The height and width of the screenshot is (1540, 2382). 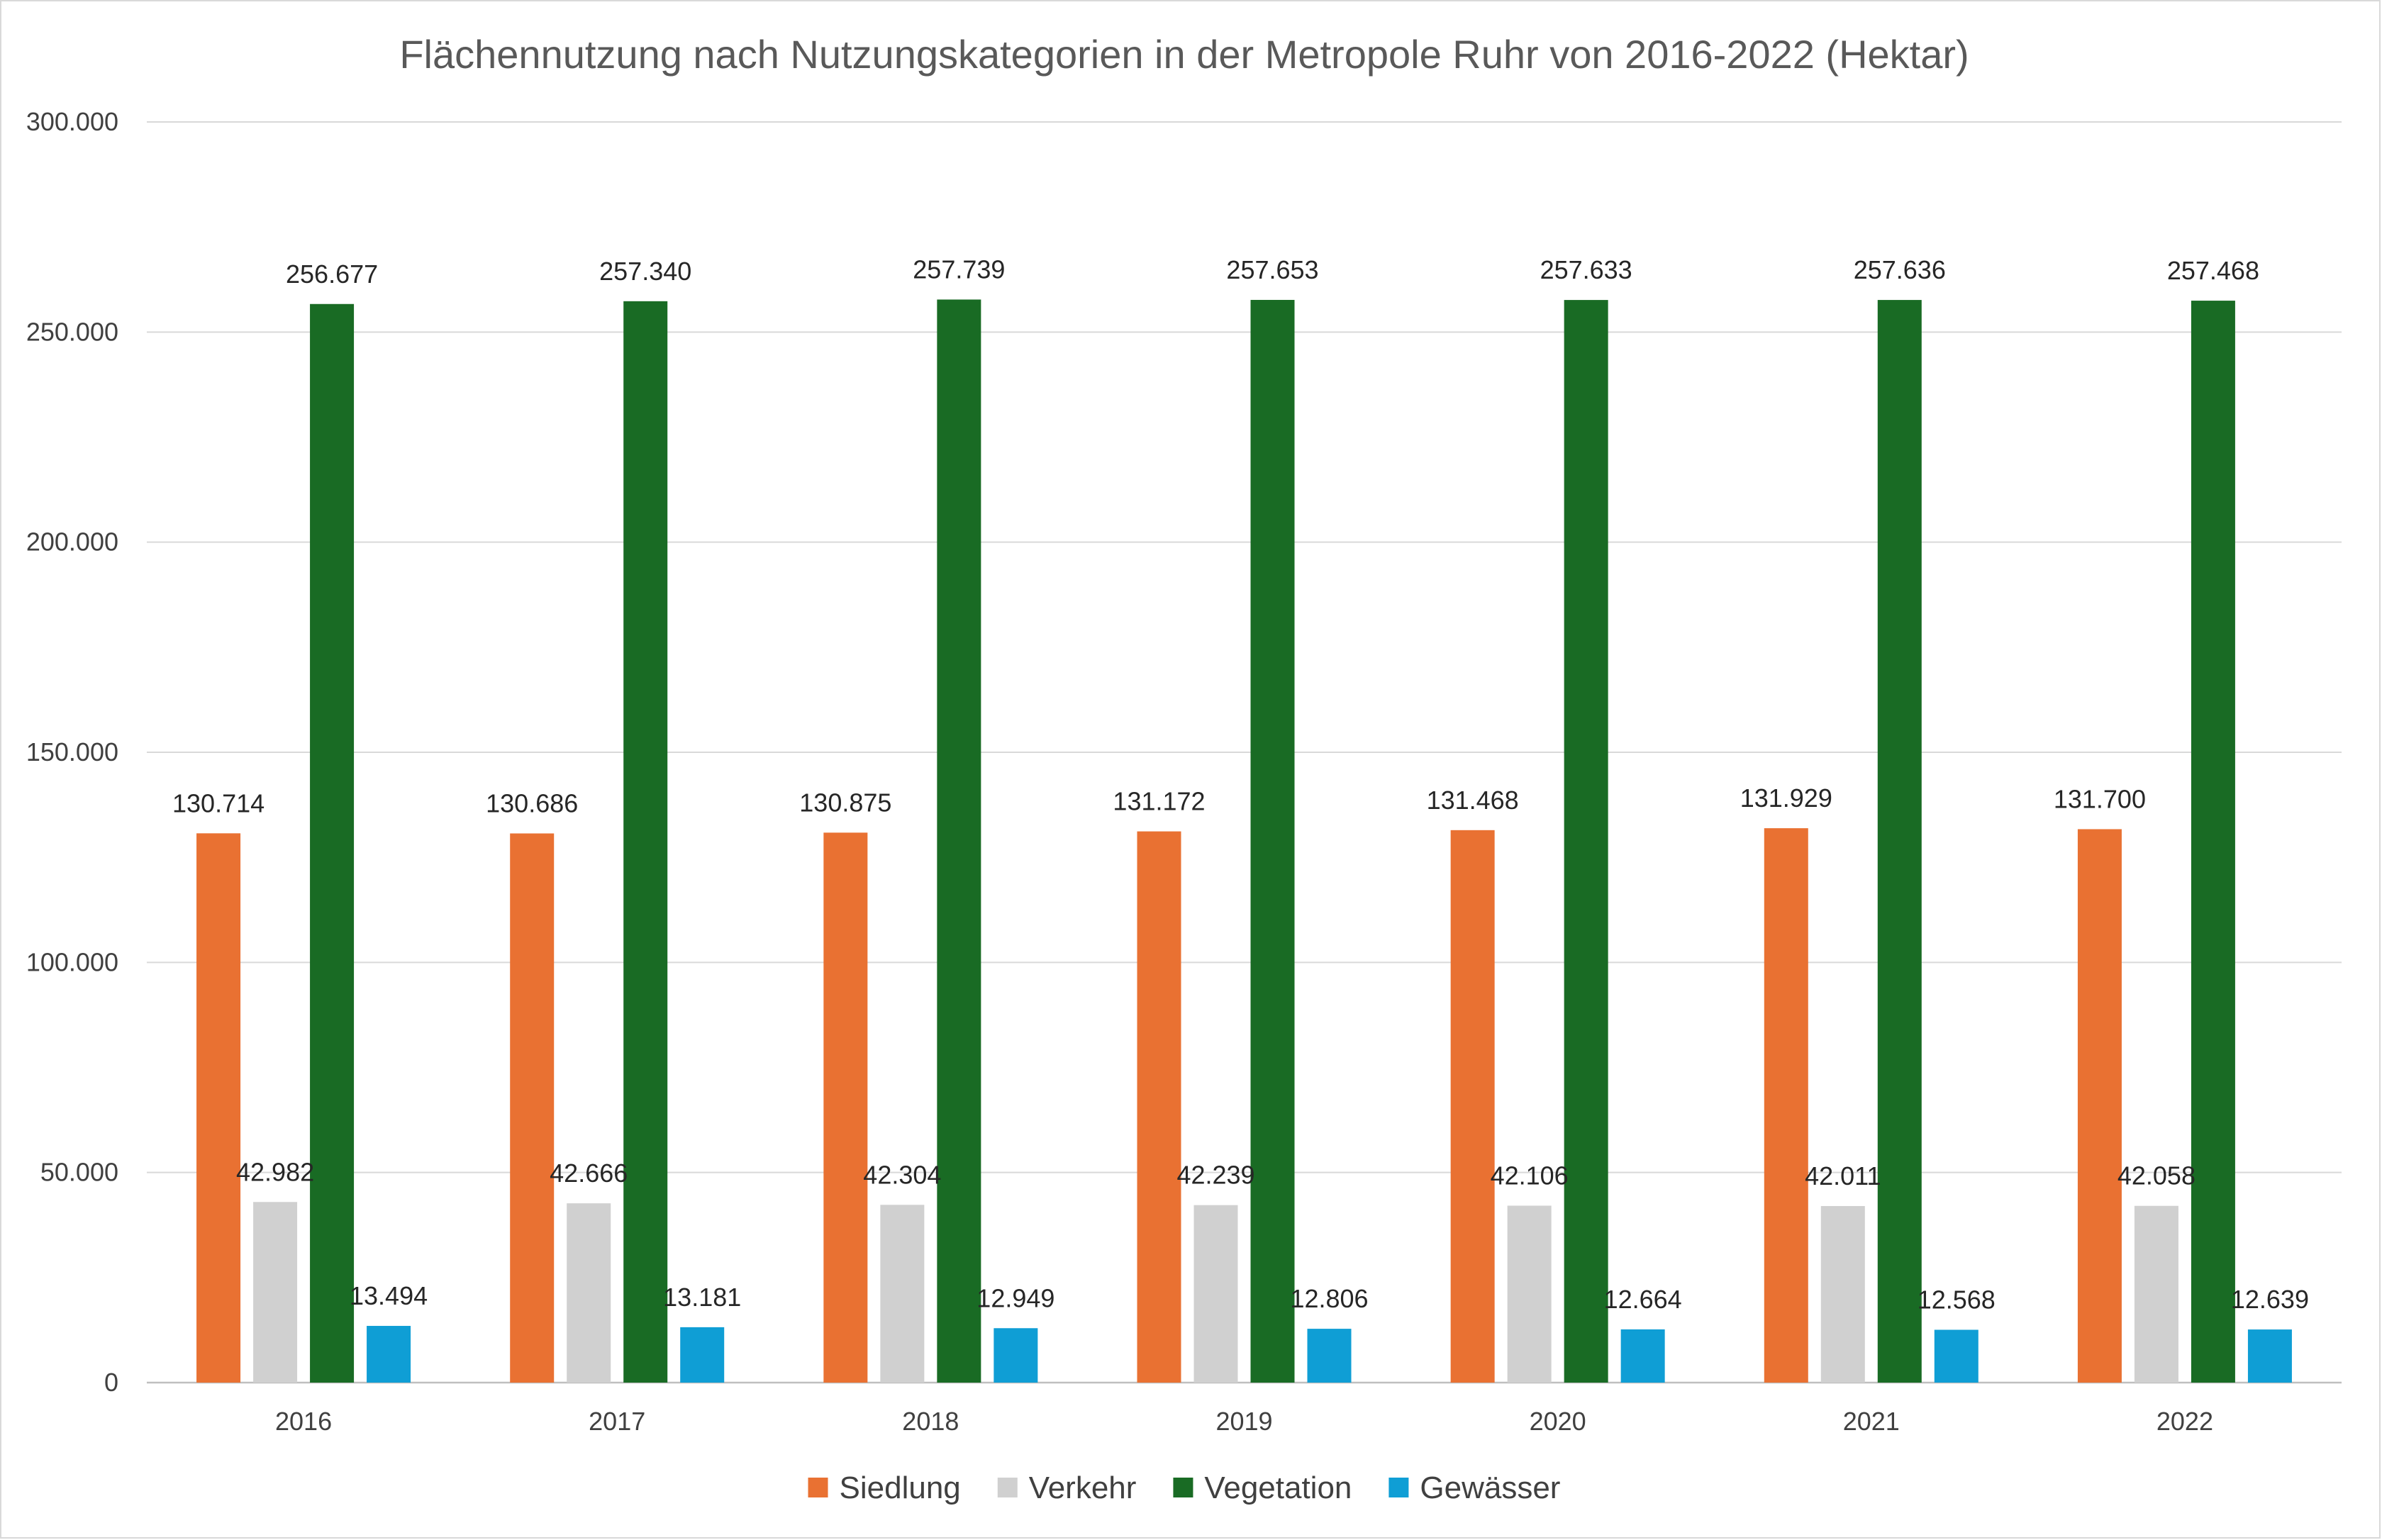 I want to click on x-tick-label: 2022, so click(x=2184, y=1421).